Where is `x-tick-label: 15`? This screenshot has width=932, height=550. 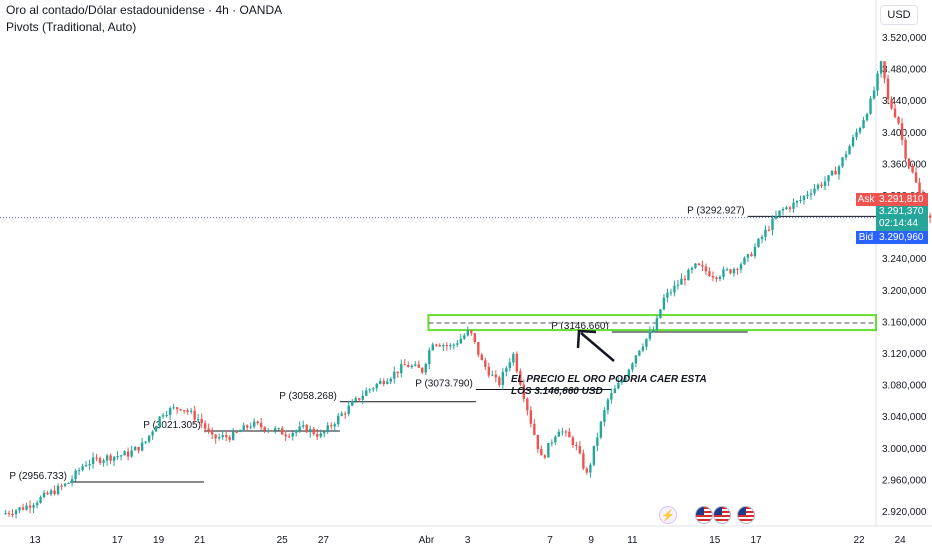 x-tick-label: 15 is located at coordinates (715, 540).